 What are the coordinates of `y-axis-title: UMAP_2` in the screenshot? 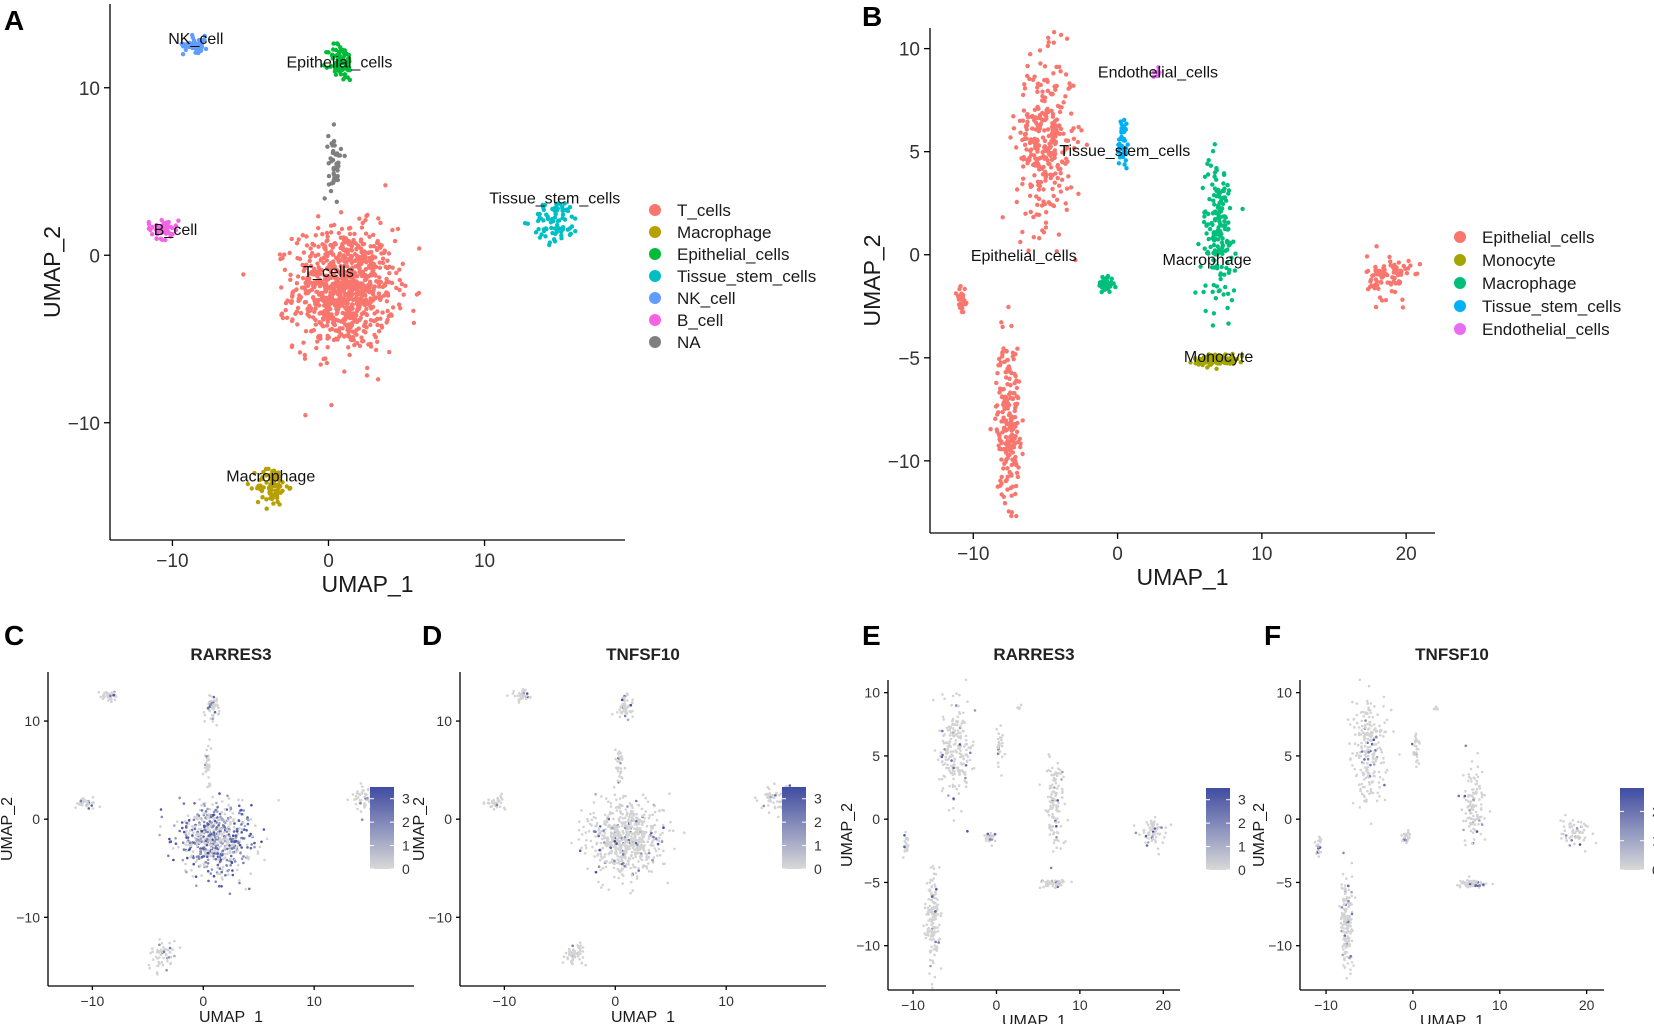 It's located at (419, 829).